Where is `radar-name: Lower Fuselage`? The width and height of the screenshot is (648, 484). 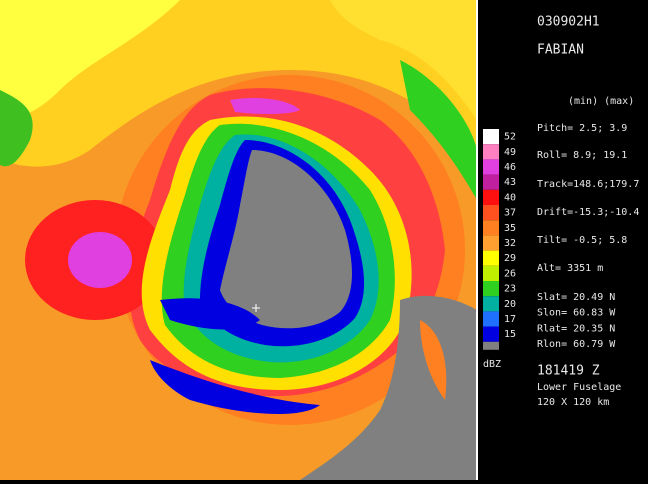
radar-name: Lower Fuselage is located at coordinates (579, 387).